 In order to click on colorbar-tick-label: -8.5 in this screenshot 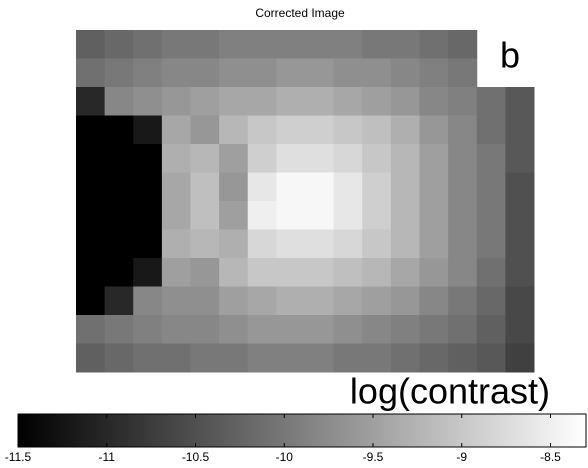, I will do `click(550, 457)`.